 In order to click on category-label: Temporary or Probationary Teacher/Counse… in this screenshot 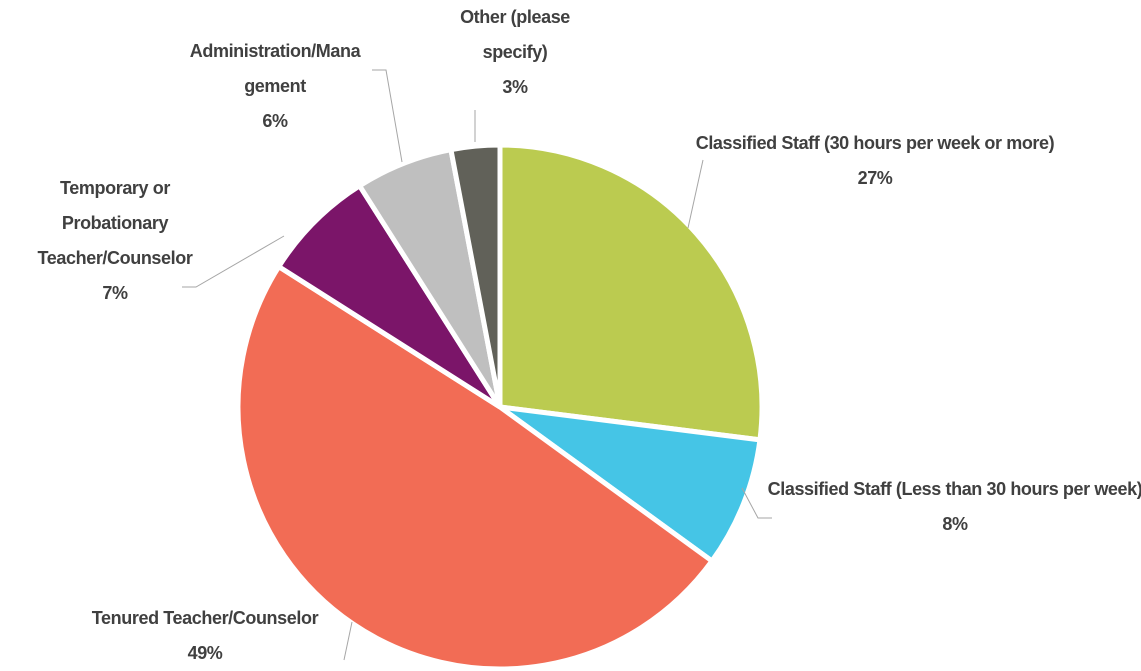, I will do `click(115, 223)`.